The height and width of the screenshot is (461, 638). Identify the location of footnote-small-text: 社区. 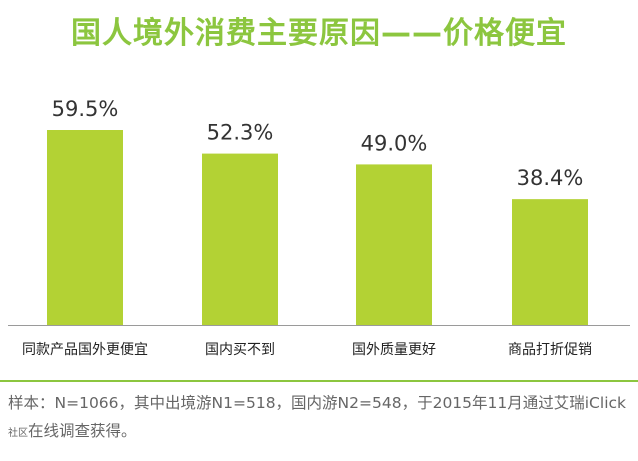
(18, 433).